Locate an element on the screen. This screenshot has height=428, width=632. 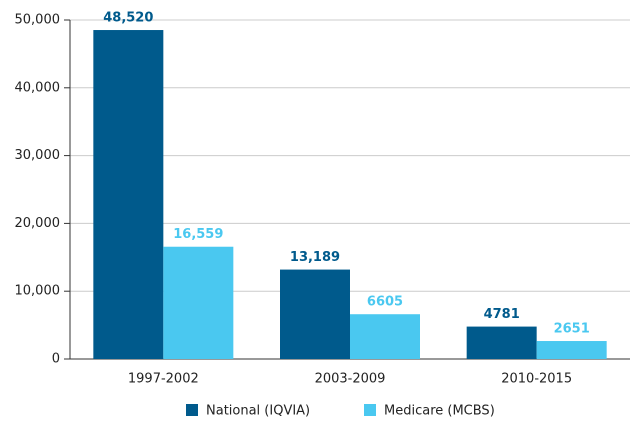
value-label: 4781 is located at coordinates (502, 314).